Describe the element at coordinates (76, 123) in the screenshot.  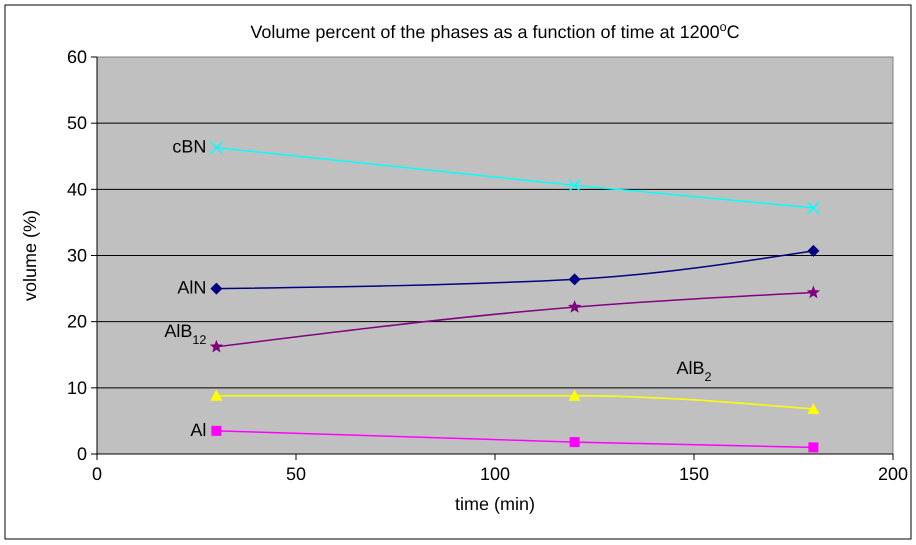
I see `y-tick-label: 50` at that location.